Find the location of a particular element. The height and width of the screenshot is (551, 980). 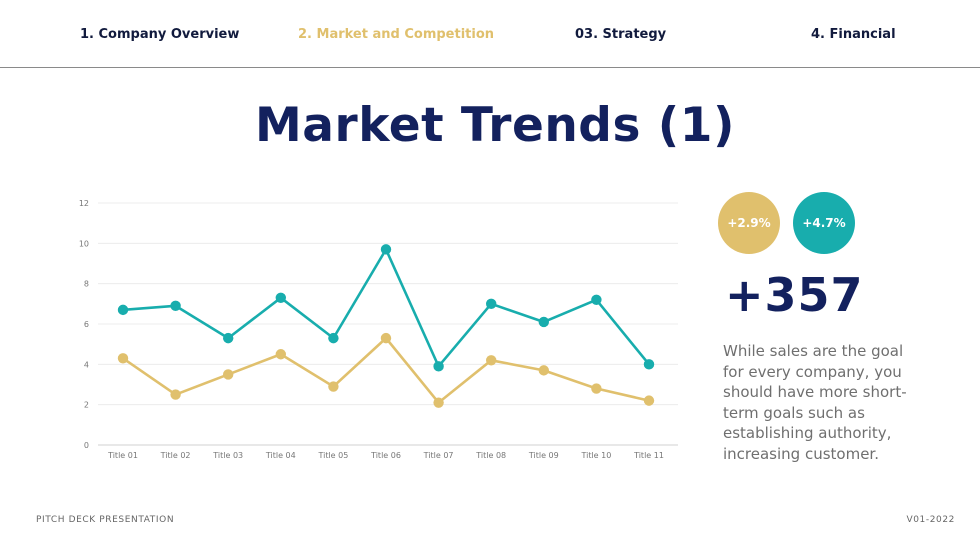

x-tick-label: Title 02 is located at coordinates (175, 455).